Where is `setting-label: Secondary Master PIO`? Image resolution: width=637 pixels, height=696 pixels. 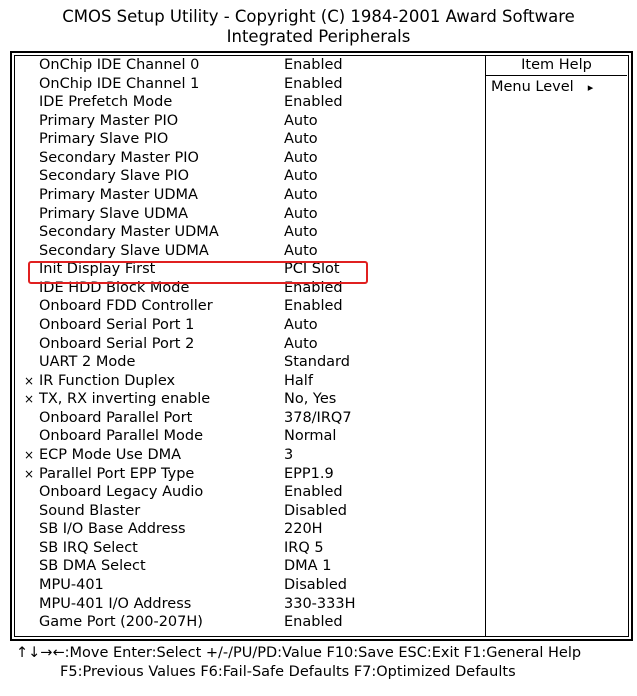 setting-label: Secondary Master PIO is located at coordinates (119, 157).